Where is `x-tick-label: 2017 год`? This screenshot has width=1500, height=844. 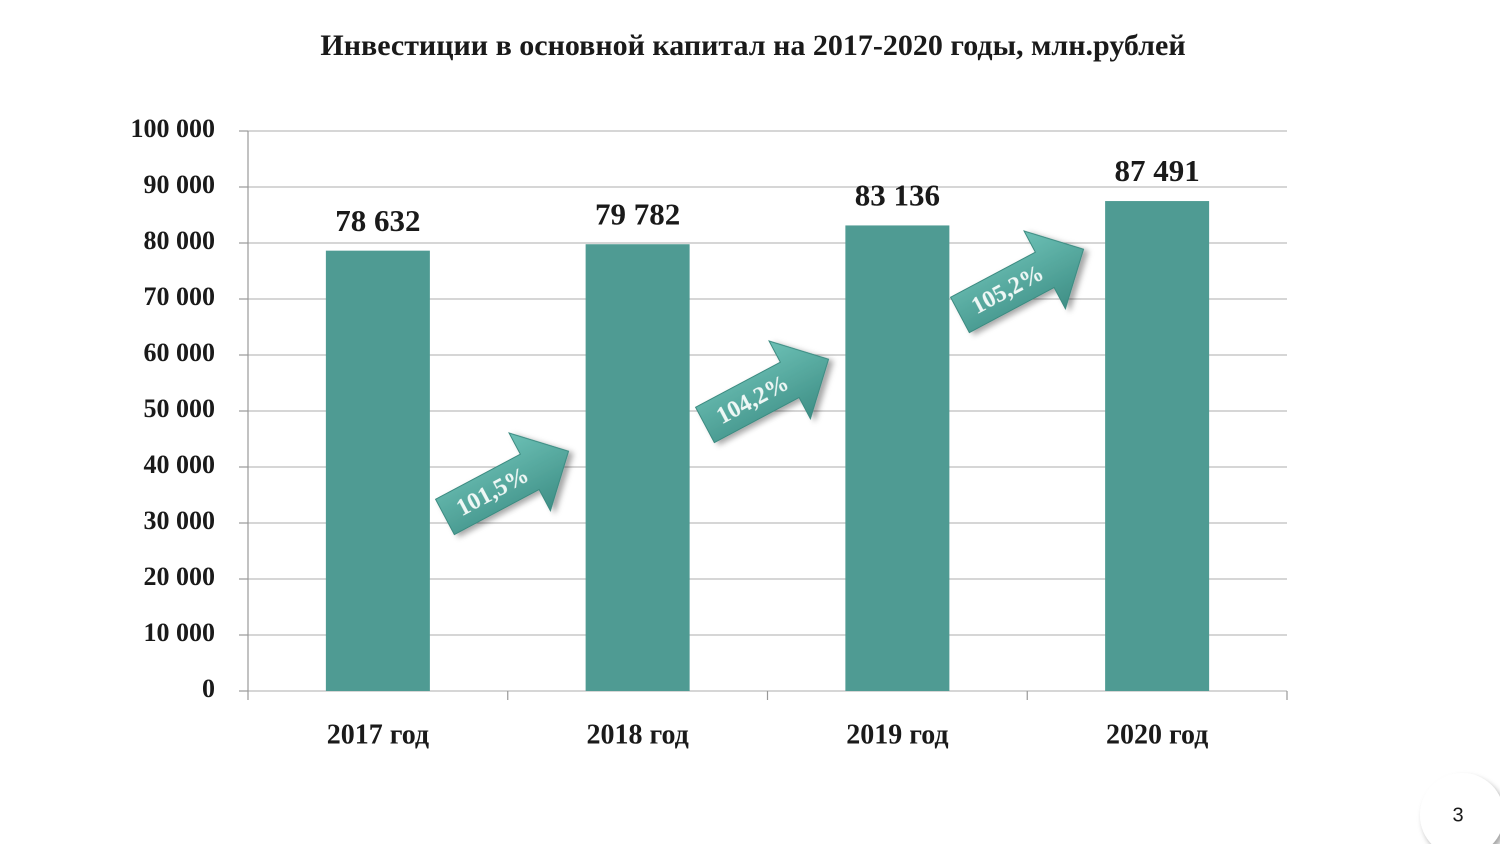
x-tick-label: 2017 год is located at coordinates (378, 734).